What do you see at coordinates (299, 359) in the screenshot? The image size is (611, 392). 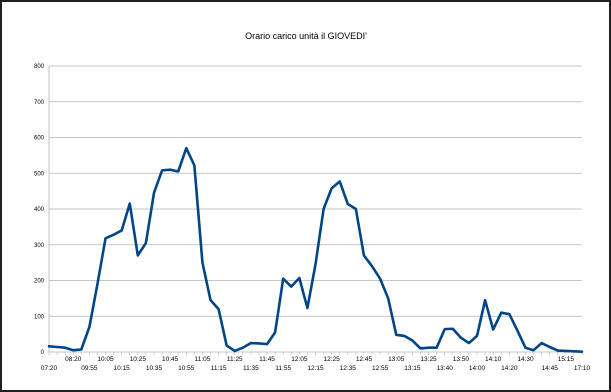 I see `x-tick-label: 12:05` at bounding box center [299, 359].